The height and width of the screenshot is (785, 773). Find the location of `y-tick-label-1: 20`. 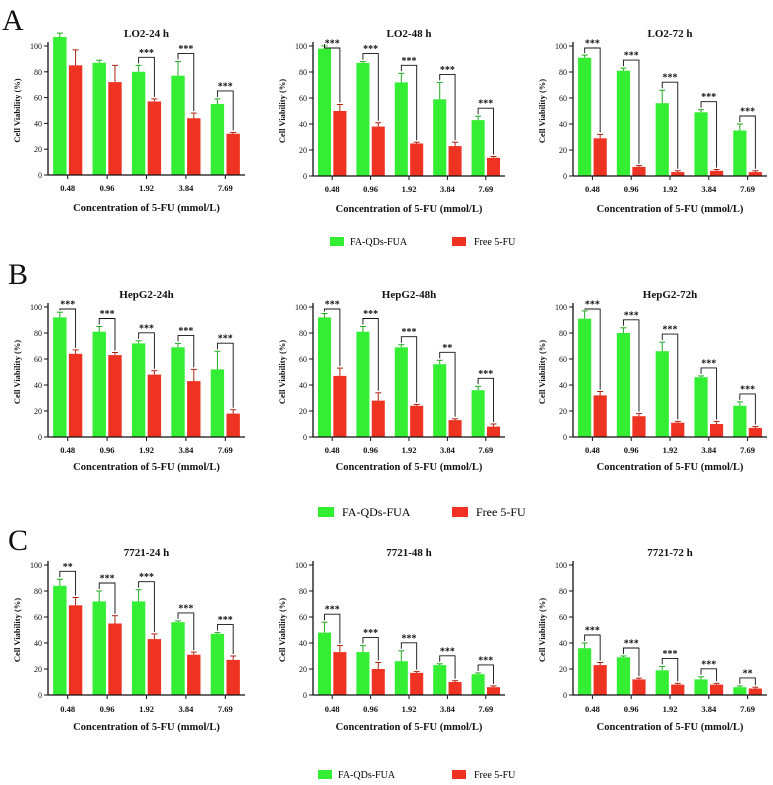

y-tick-label-1: 20 is located at coordinates (563, 669).